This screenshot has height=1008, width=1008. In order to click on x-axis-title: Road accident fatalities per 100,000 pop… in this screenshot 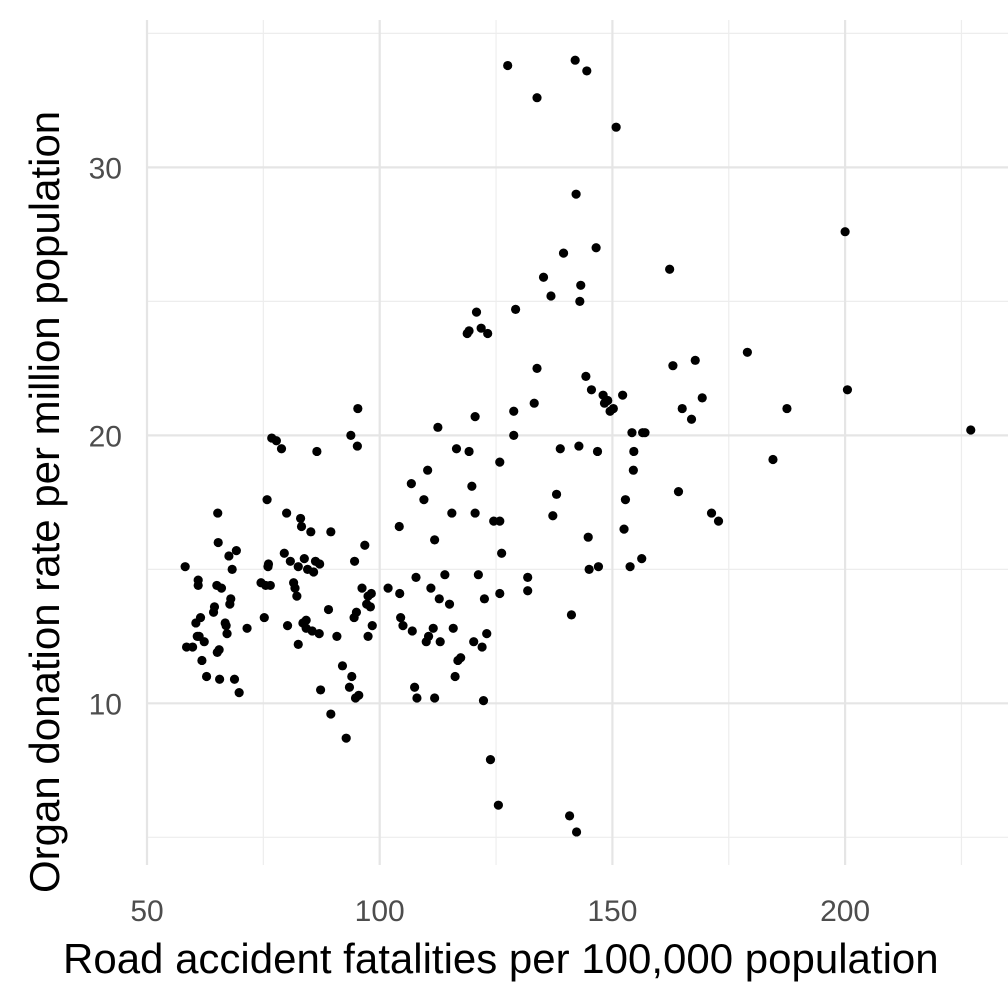, I will do `click(501, 958)`.